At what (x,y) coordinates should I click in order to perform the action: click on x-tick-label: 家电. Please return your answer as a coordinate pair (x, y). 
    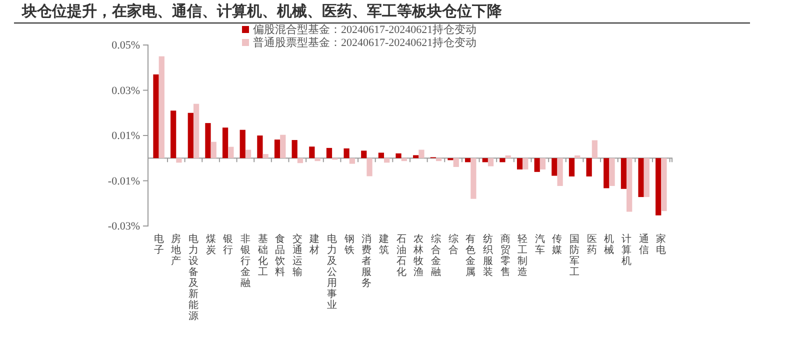
    Looking at the image, I should click on (661, 244).